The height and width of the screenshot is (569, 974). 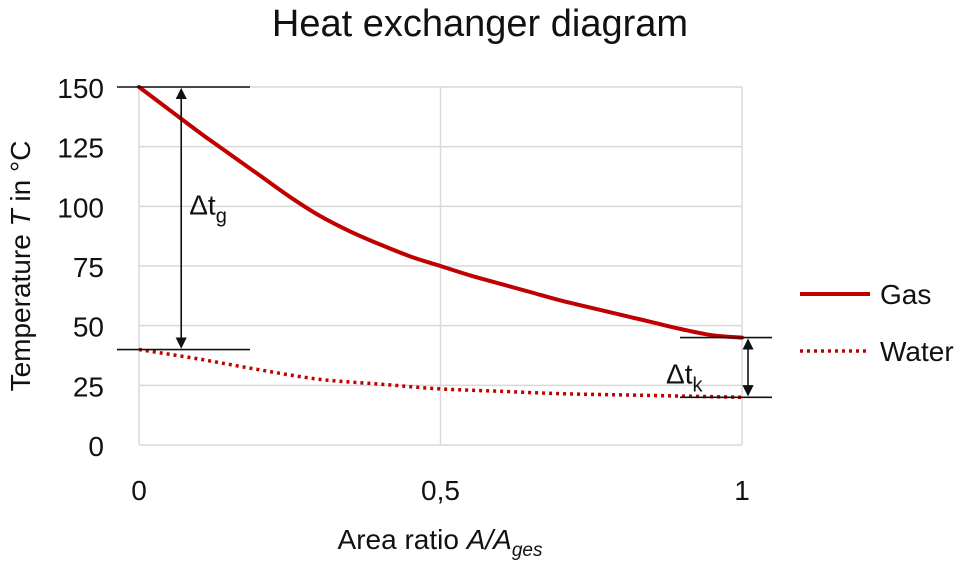 I want to click on delta-subscript: k, so click(x=698, y=386).